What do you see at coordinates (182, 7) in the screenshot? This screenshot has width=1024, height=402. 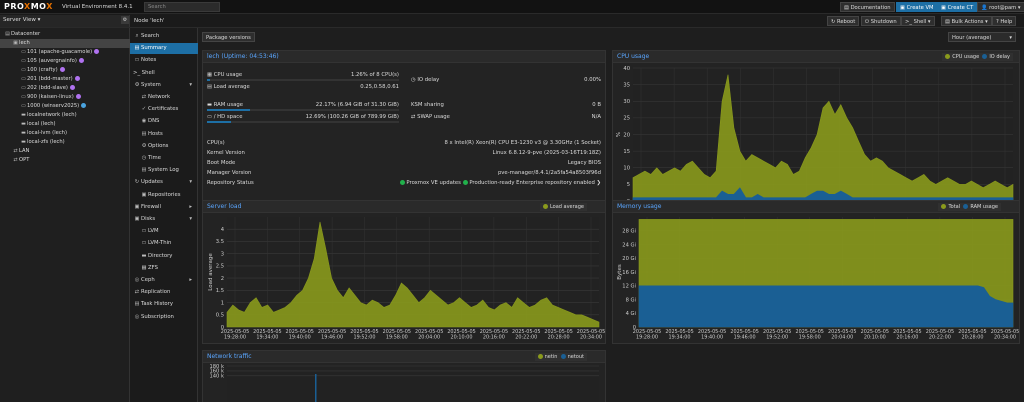 I see `search-input: Search` at bounding box center [182, 7].